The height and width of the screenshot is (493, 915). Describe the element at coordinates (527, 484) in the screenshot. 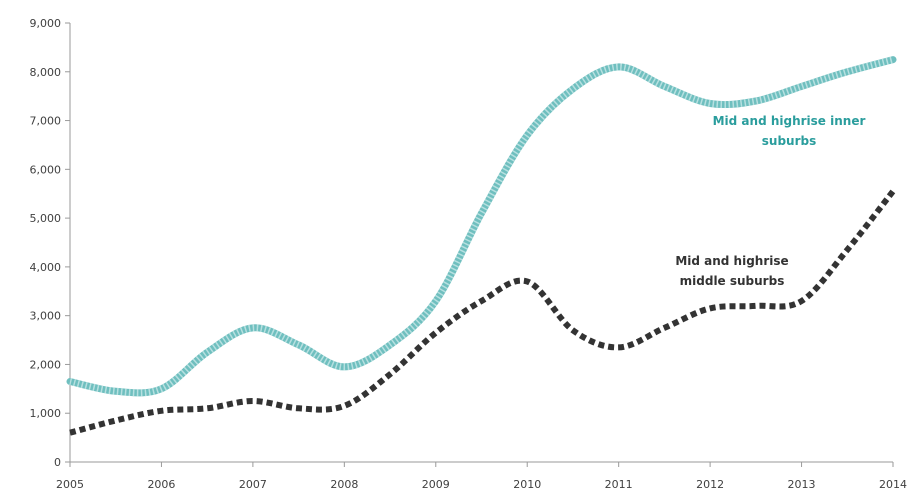

I see `x-tick-label: 2010` at that location.